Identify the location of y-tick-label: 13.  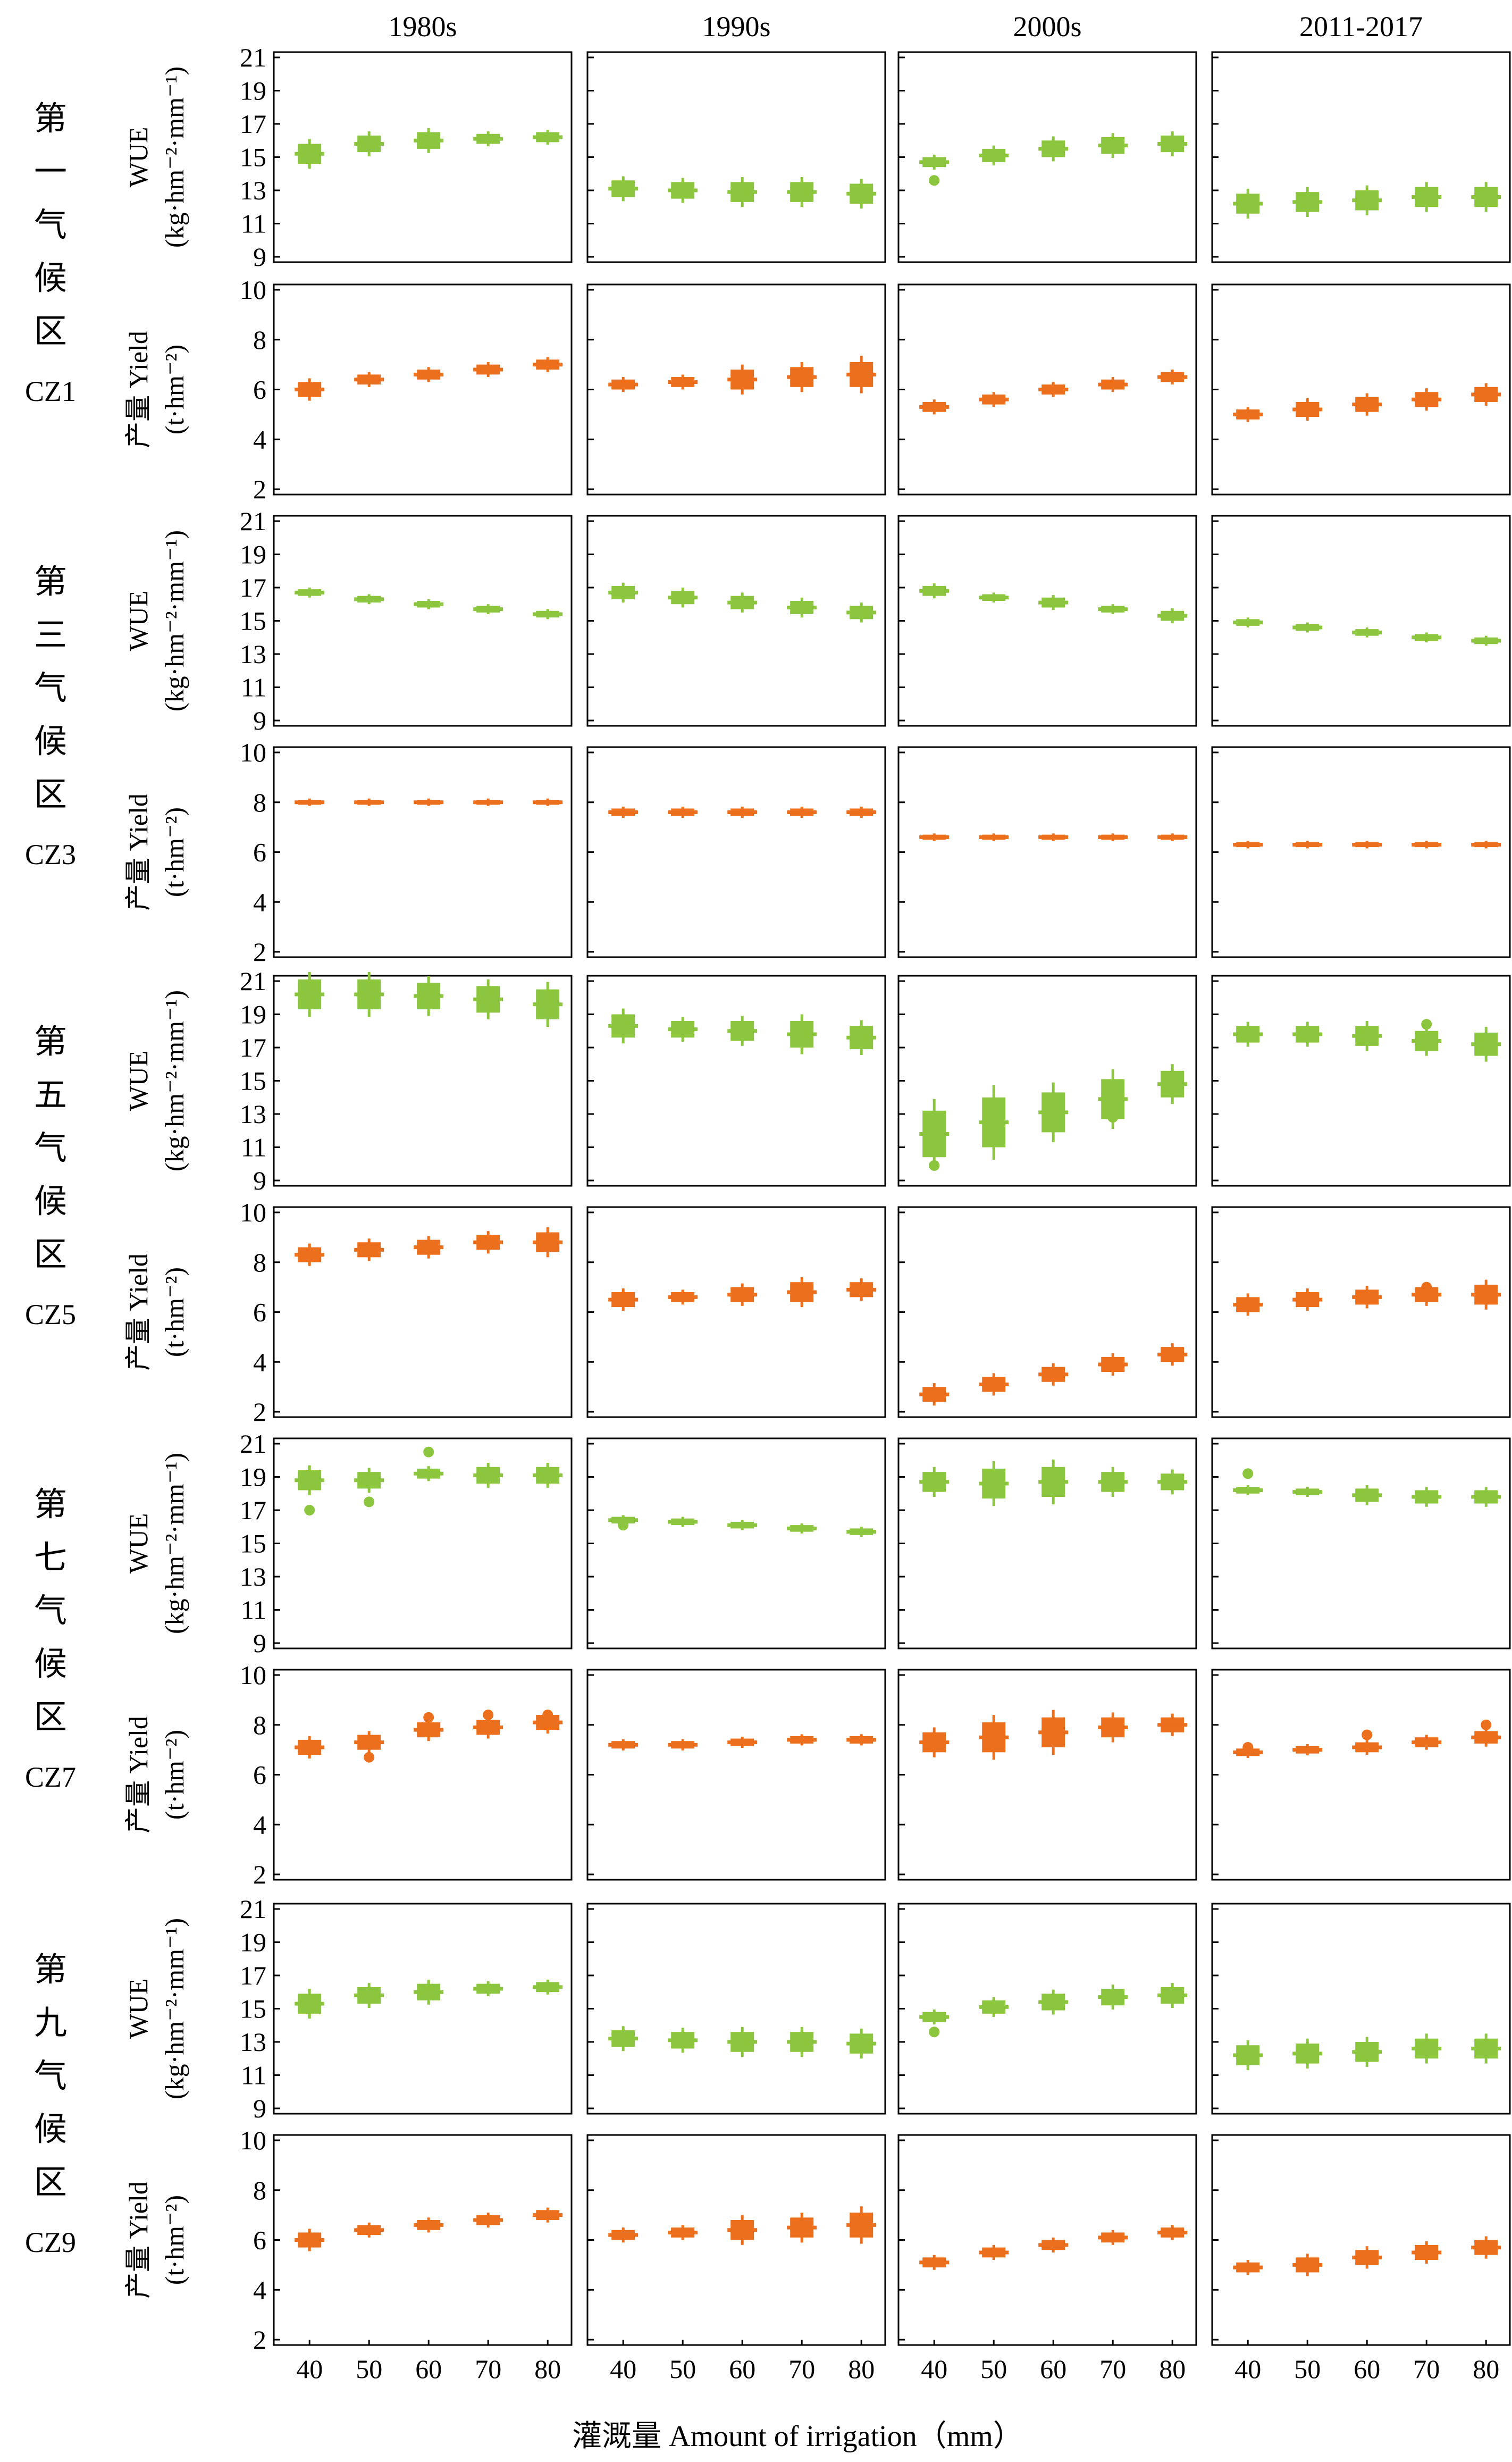
(253, 1114).